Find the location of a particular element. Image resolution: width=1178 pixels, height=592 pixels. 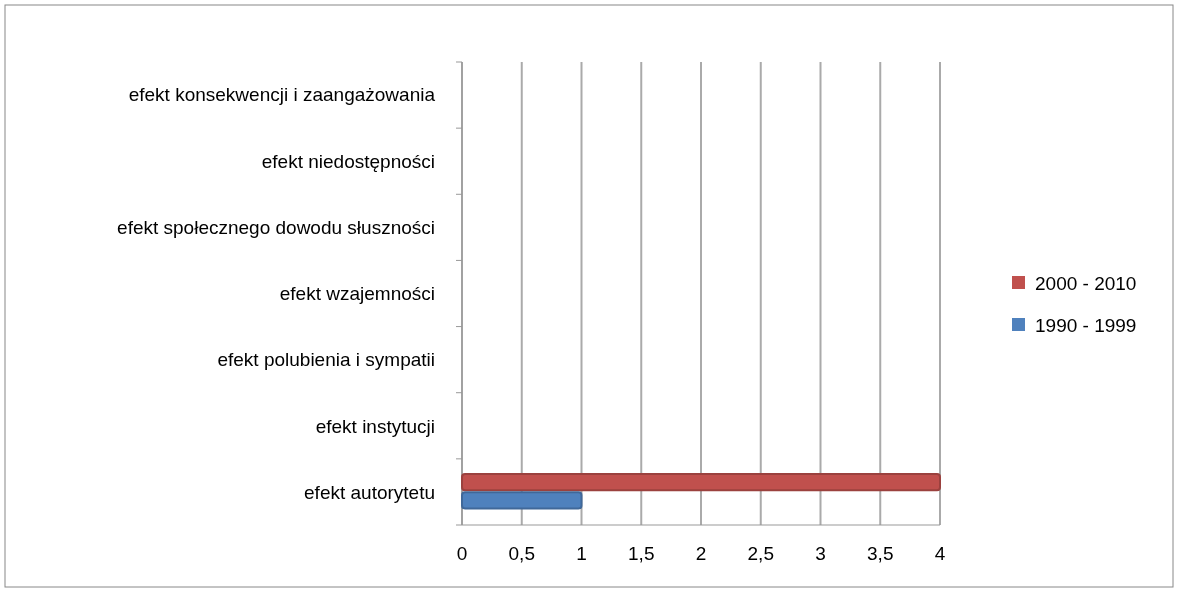

legend-label: 2000 - 2010 is located at coordinates (1086, 283).